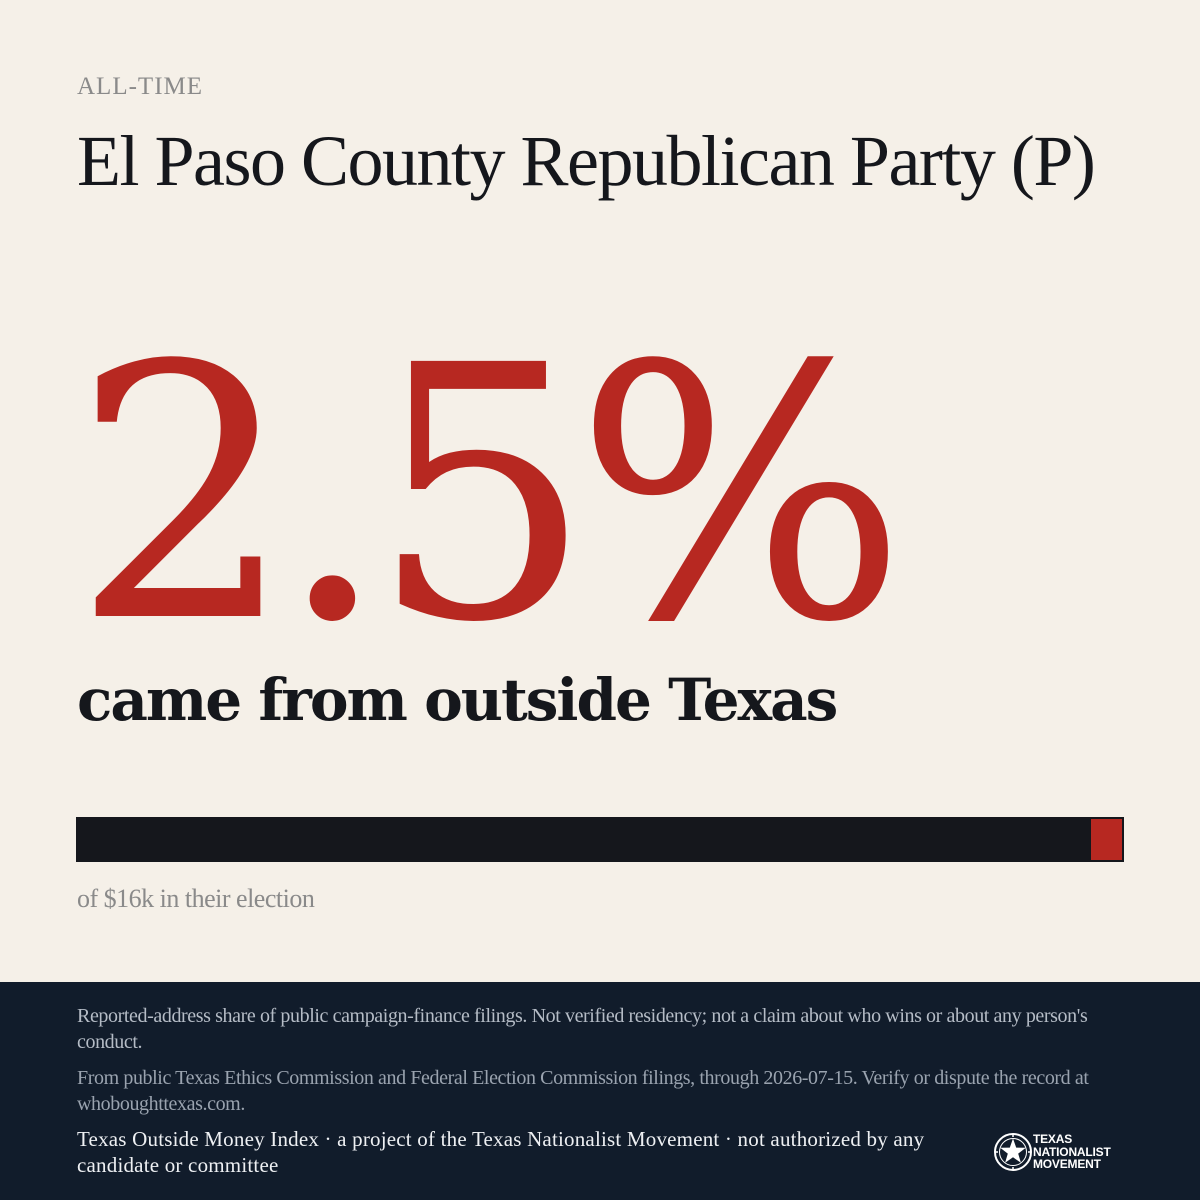  What do you see at coordinates (1053, 1139) in the screenshot?
I see `logo-line-1: TEXAS` at bounding box center [1053, 1139].